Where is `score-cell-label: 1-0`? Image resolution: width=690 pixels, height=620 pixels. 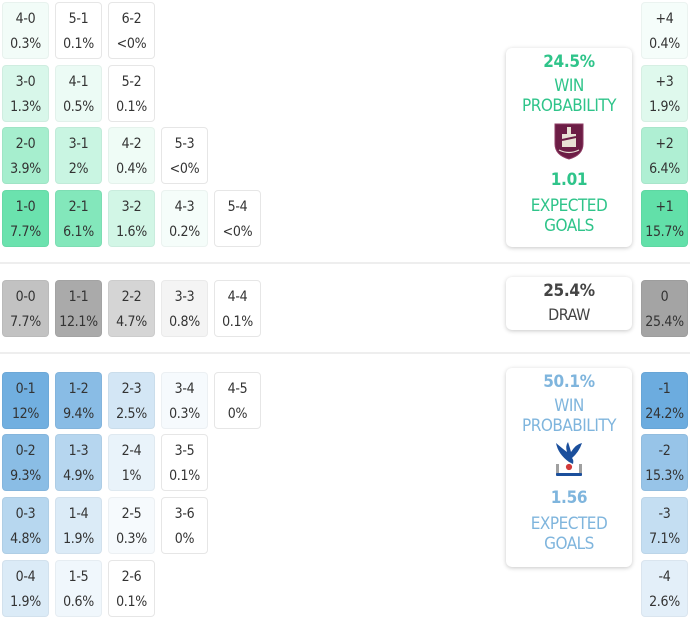 score-cell-label: 1-0 is located at coordinates (25, 207).